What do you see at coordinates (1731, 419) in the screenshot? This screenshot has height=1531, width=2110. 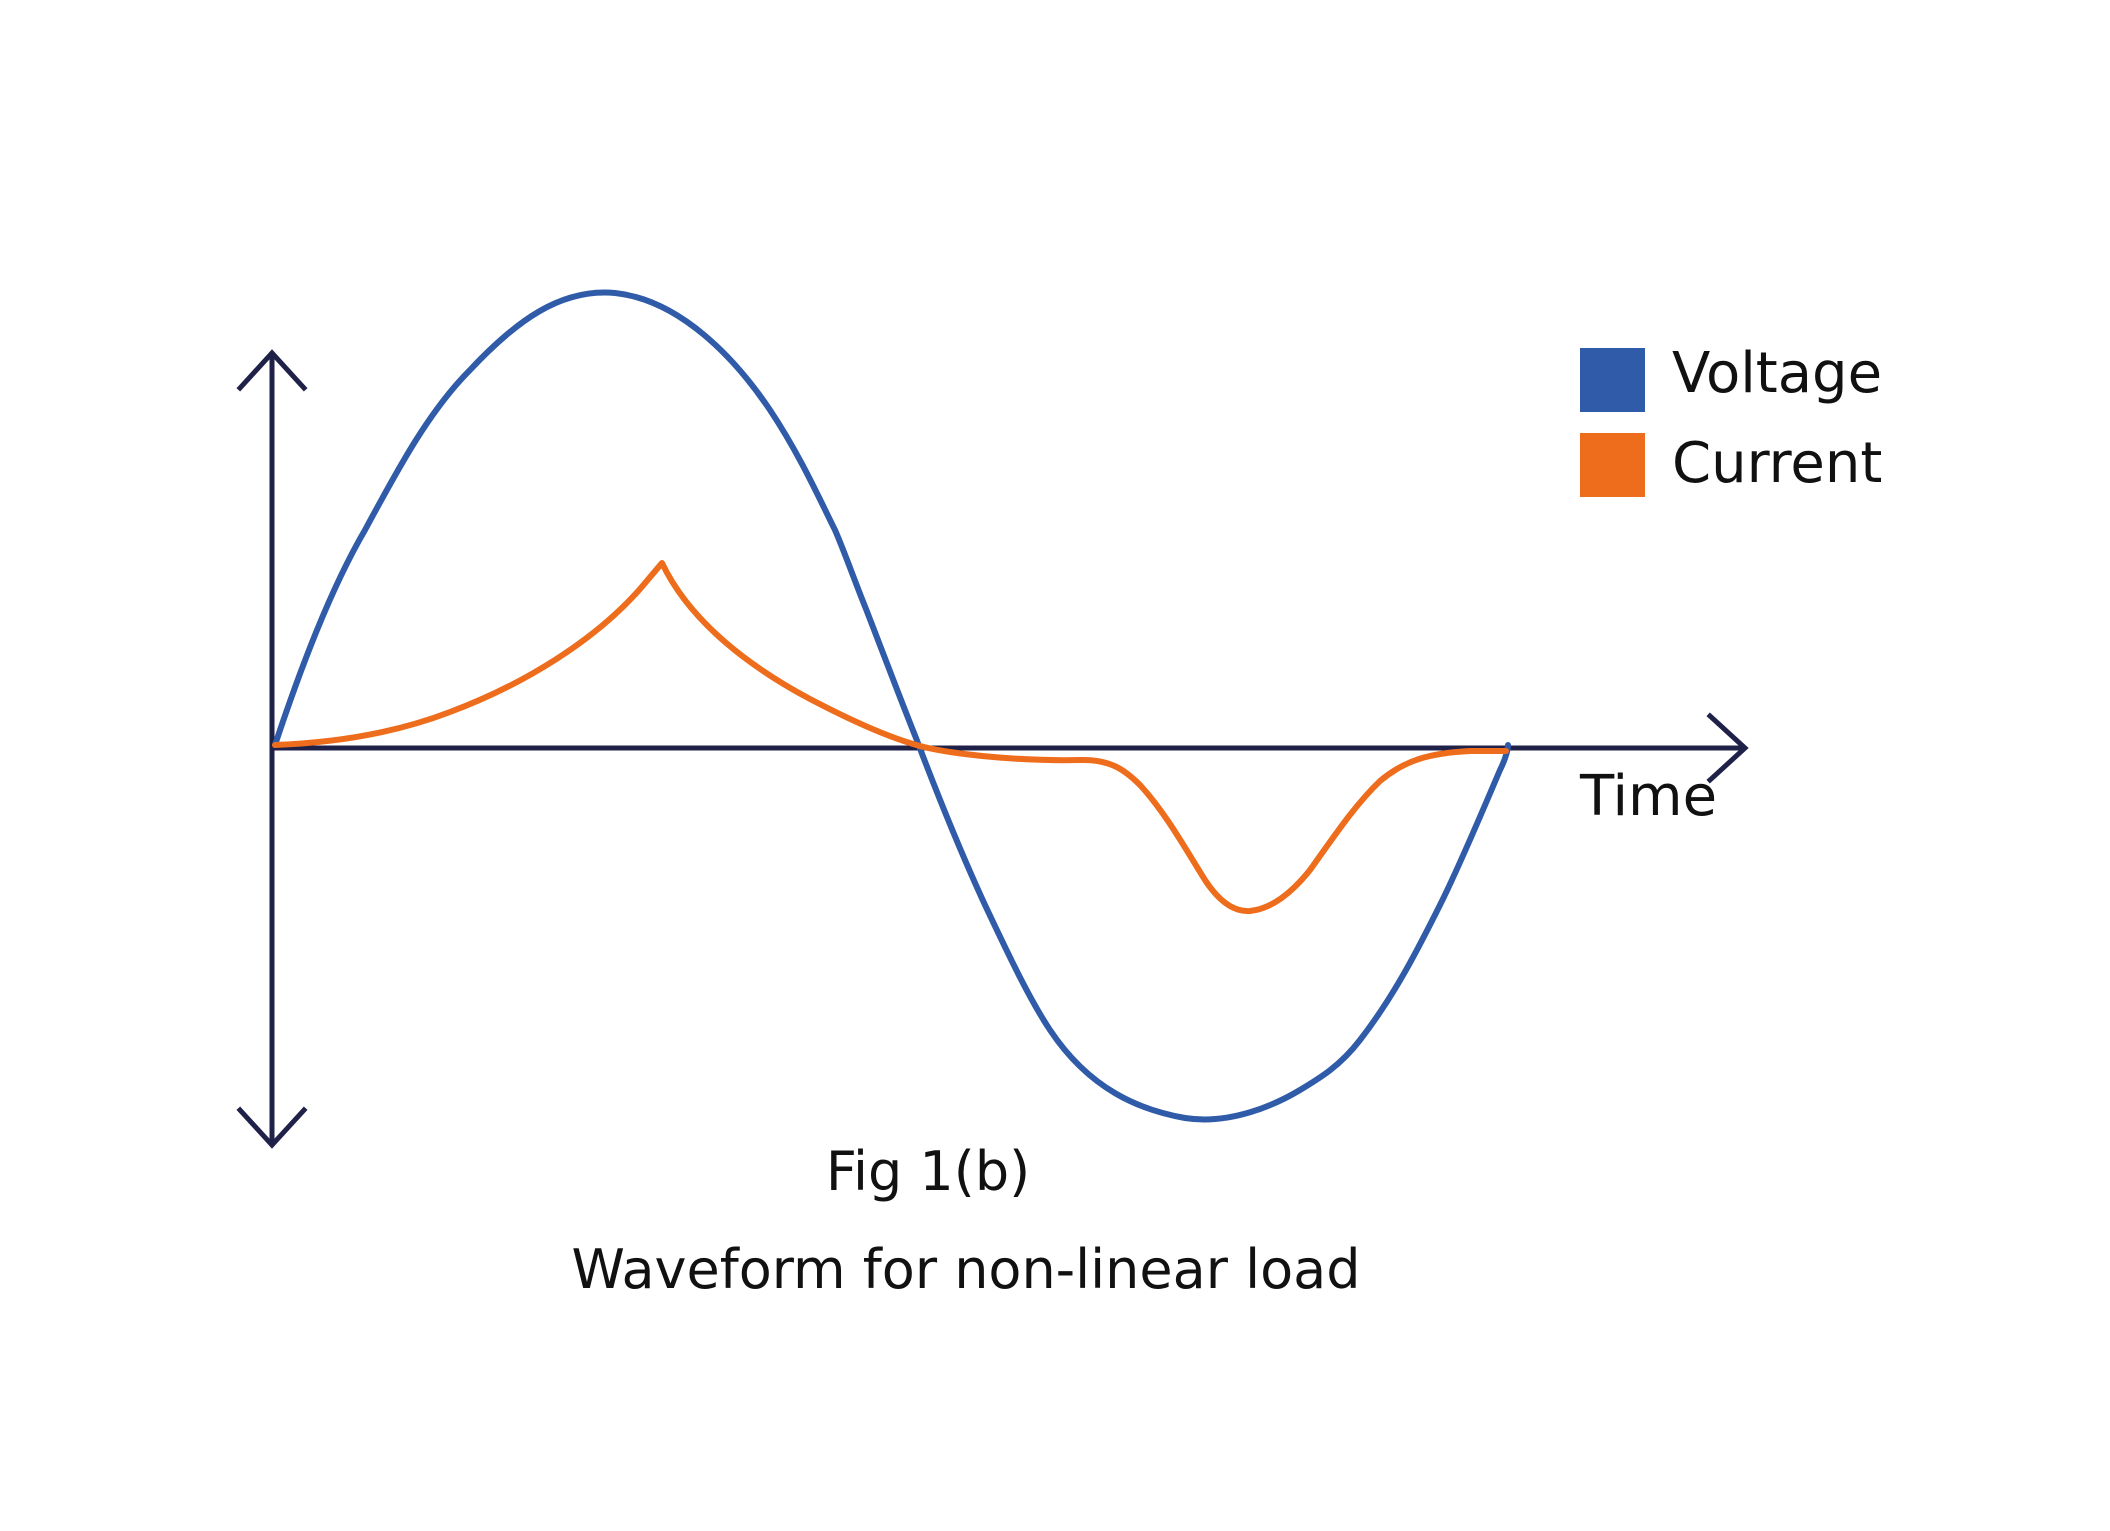 I see `legend: Voltage Current` at bounding box center [1731, 419].